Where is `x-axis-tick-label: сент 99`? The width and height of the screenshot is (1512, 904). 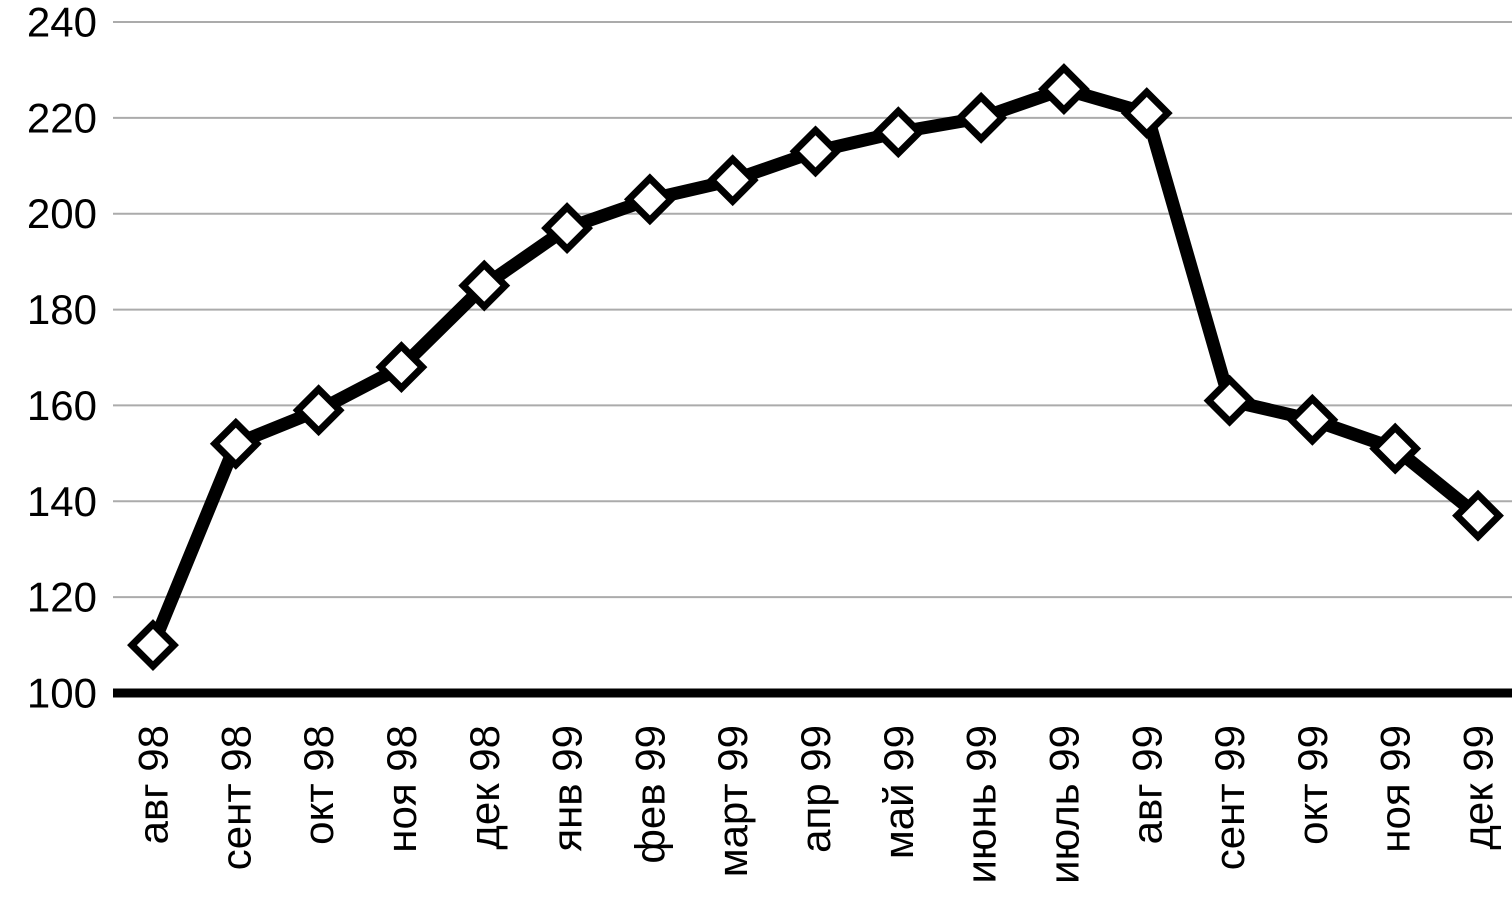 x-axis-tick-label: сент 99 is located at coordinates (1229, 797).